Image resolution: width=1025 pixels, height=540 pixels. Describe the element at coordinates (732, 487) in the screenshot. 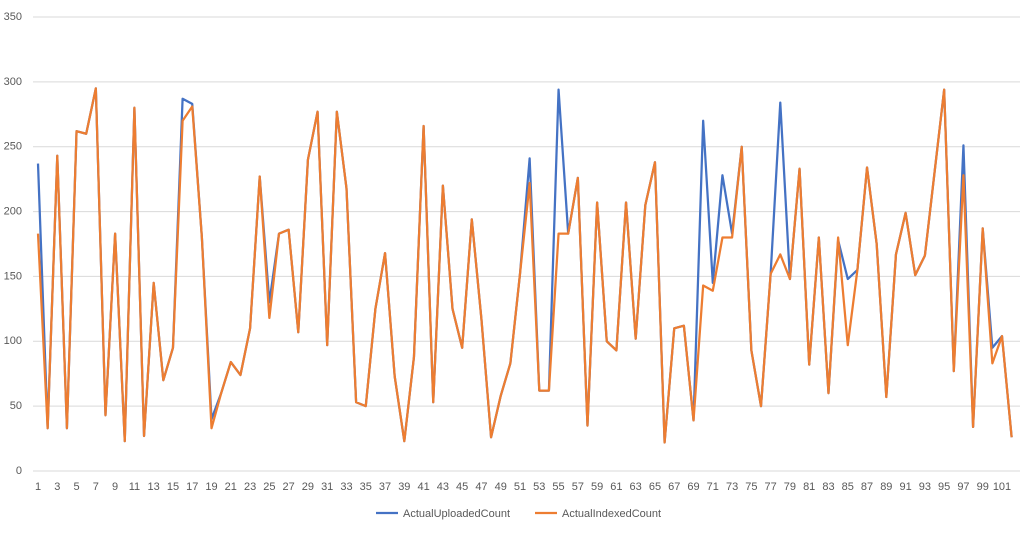

I see `x-tick-label: 73` at that location.